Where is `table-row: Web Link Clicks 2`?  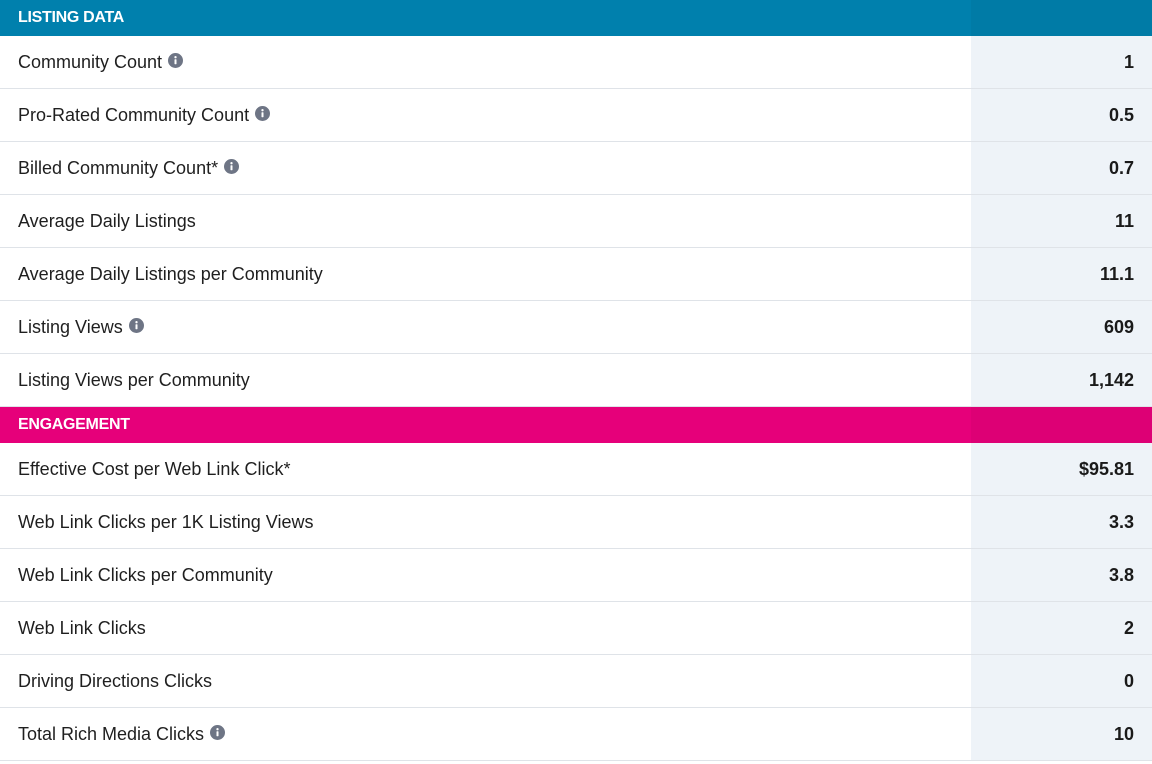
table-row: Web Link Clicks 2 is located at coordinates (576, 628).